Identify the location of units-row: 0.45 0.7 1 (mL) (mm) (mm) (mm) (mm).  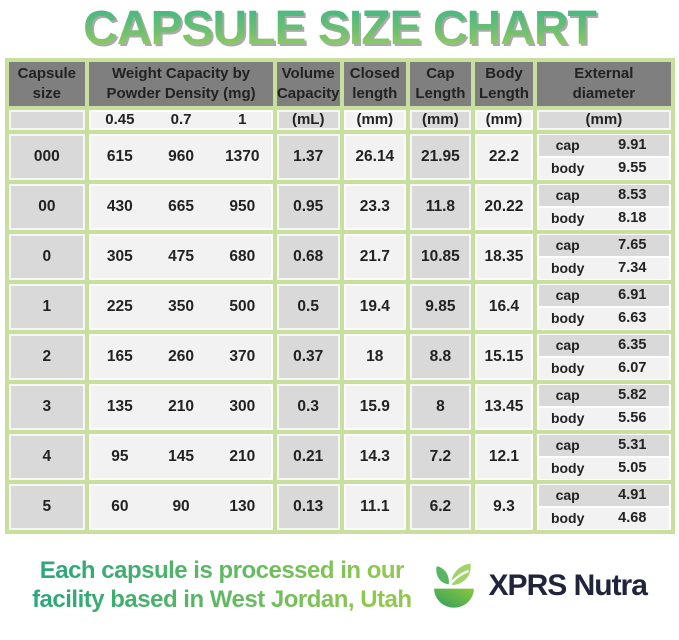
(339, 119).